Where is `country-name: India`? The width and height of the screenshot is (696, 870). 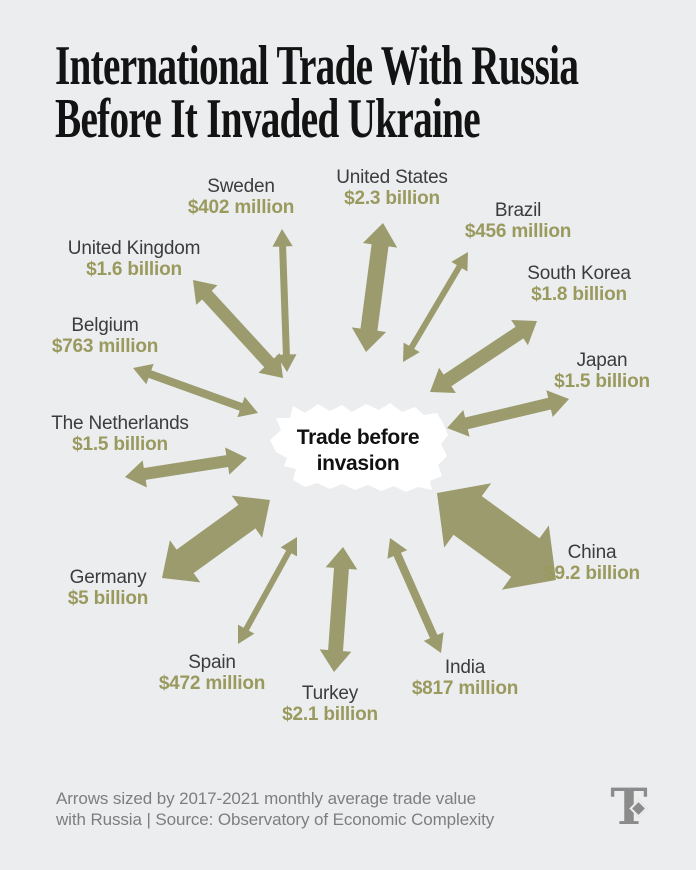 country-name: India is located at coordinates (465, 667).